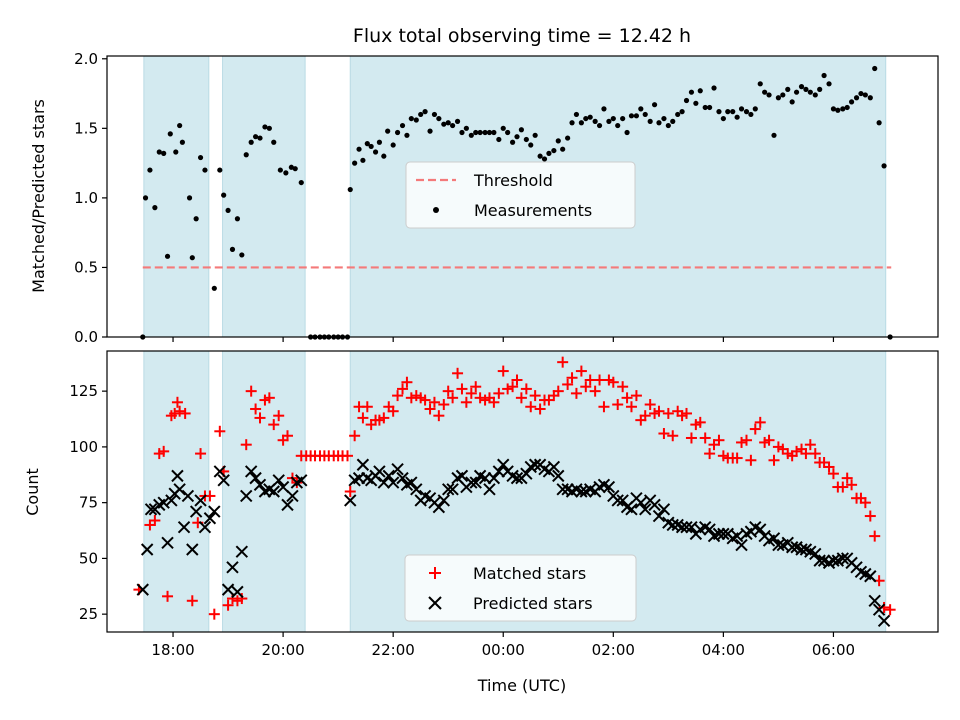 The width and height of the screenshot is (960, 720). I want to click on top-y-ticks: 0.0 0.5 1.0 1.5 2.0, so click(90, 198).